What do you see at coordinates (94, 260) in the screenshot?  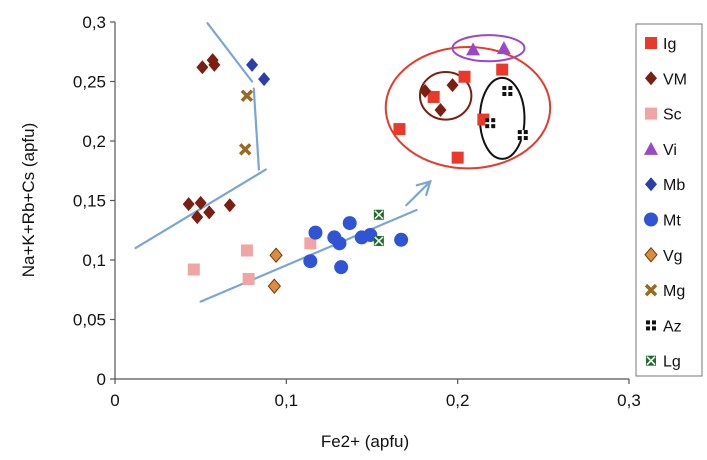 I see `y-tick-label: 0,1` at bounding box center [94, 260].